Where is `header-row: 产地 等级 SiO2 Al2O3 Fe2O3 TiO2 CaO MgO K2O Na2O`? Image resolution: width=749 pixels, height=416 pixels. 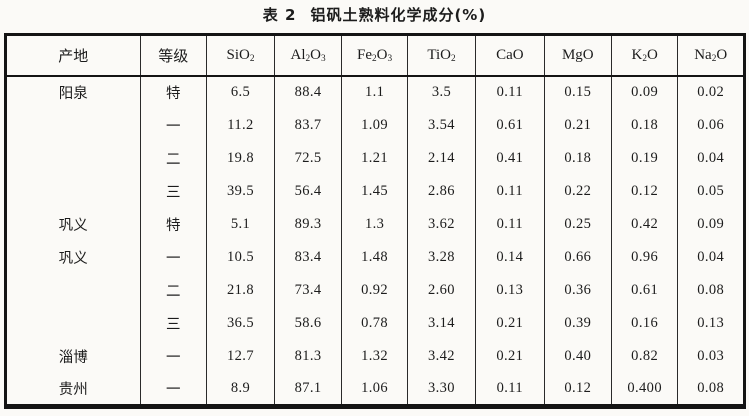
header-row: 产地 等级 SiO2 Al2O3 Fe2O3 TiO2 CaO MgO K2O Na2O is located at coordinates (375, 55).